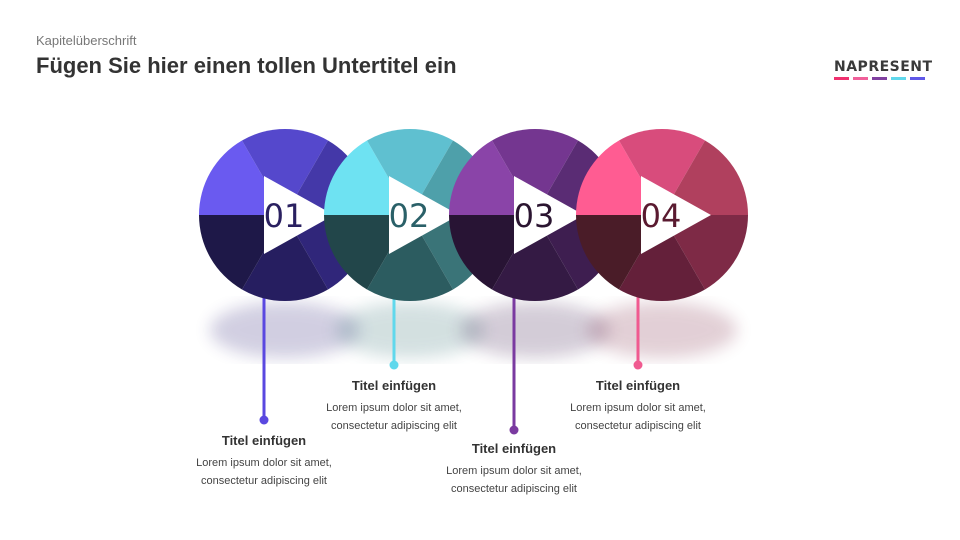  I want to click on logo-text: NAPRESENT, so click(883, 67).